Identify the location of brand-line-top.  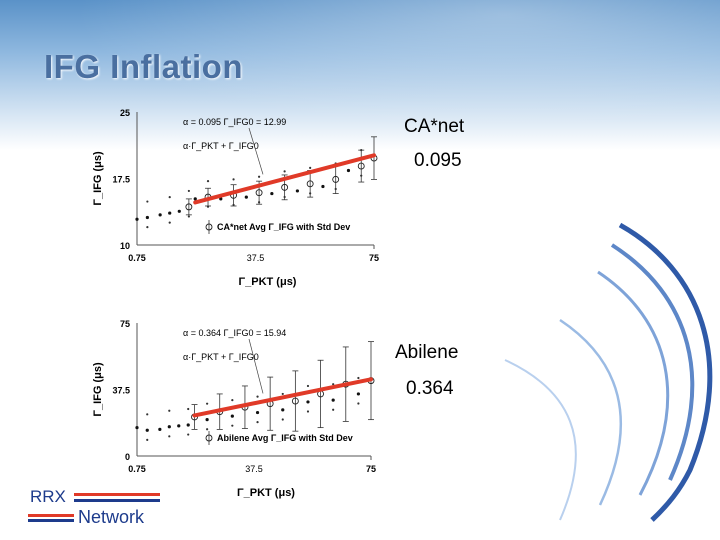
(117, 494).